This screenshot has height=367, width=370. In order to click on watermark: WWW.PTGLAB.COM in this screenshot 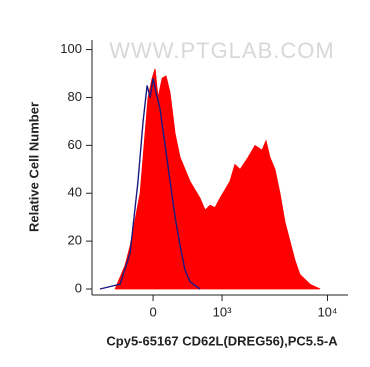, I will do `click(221, 50)`.